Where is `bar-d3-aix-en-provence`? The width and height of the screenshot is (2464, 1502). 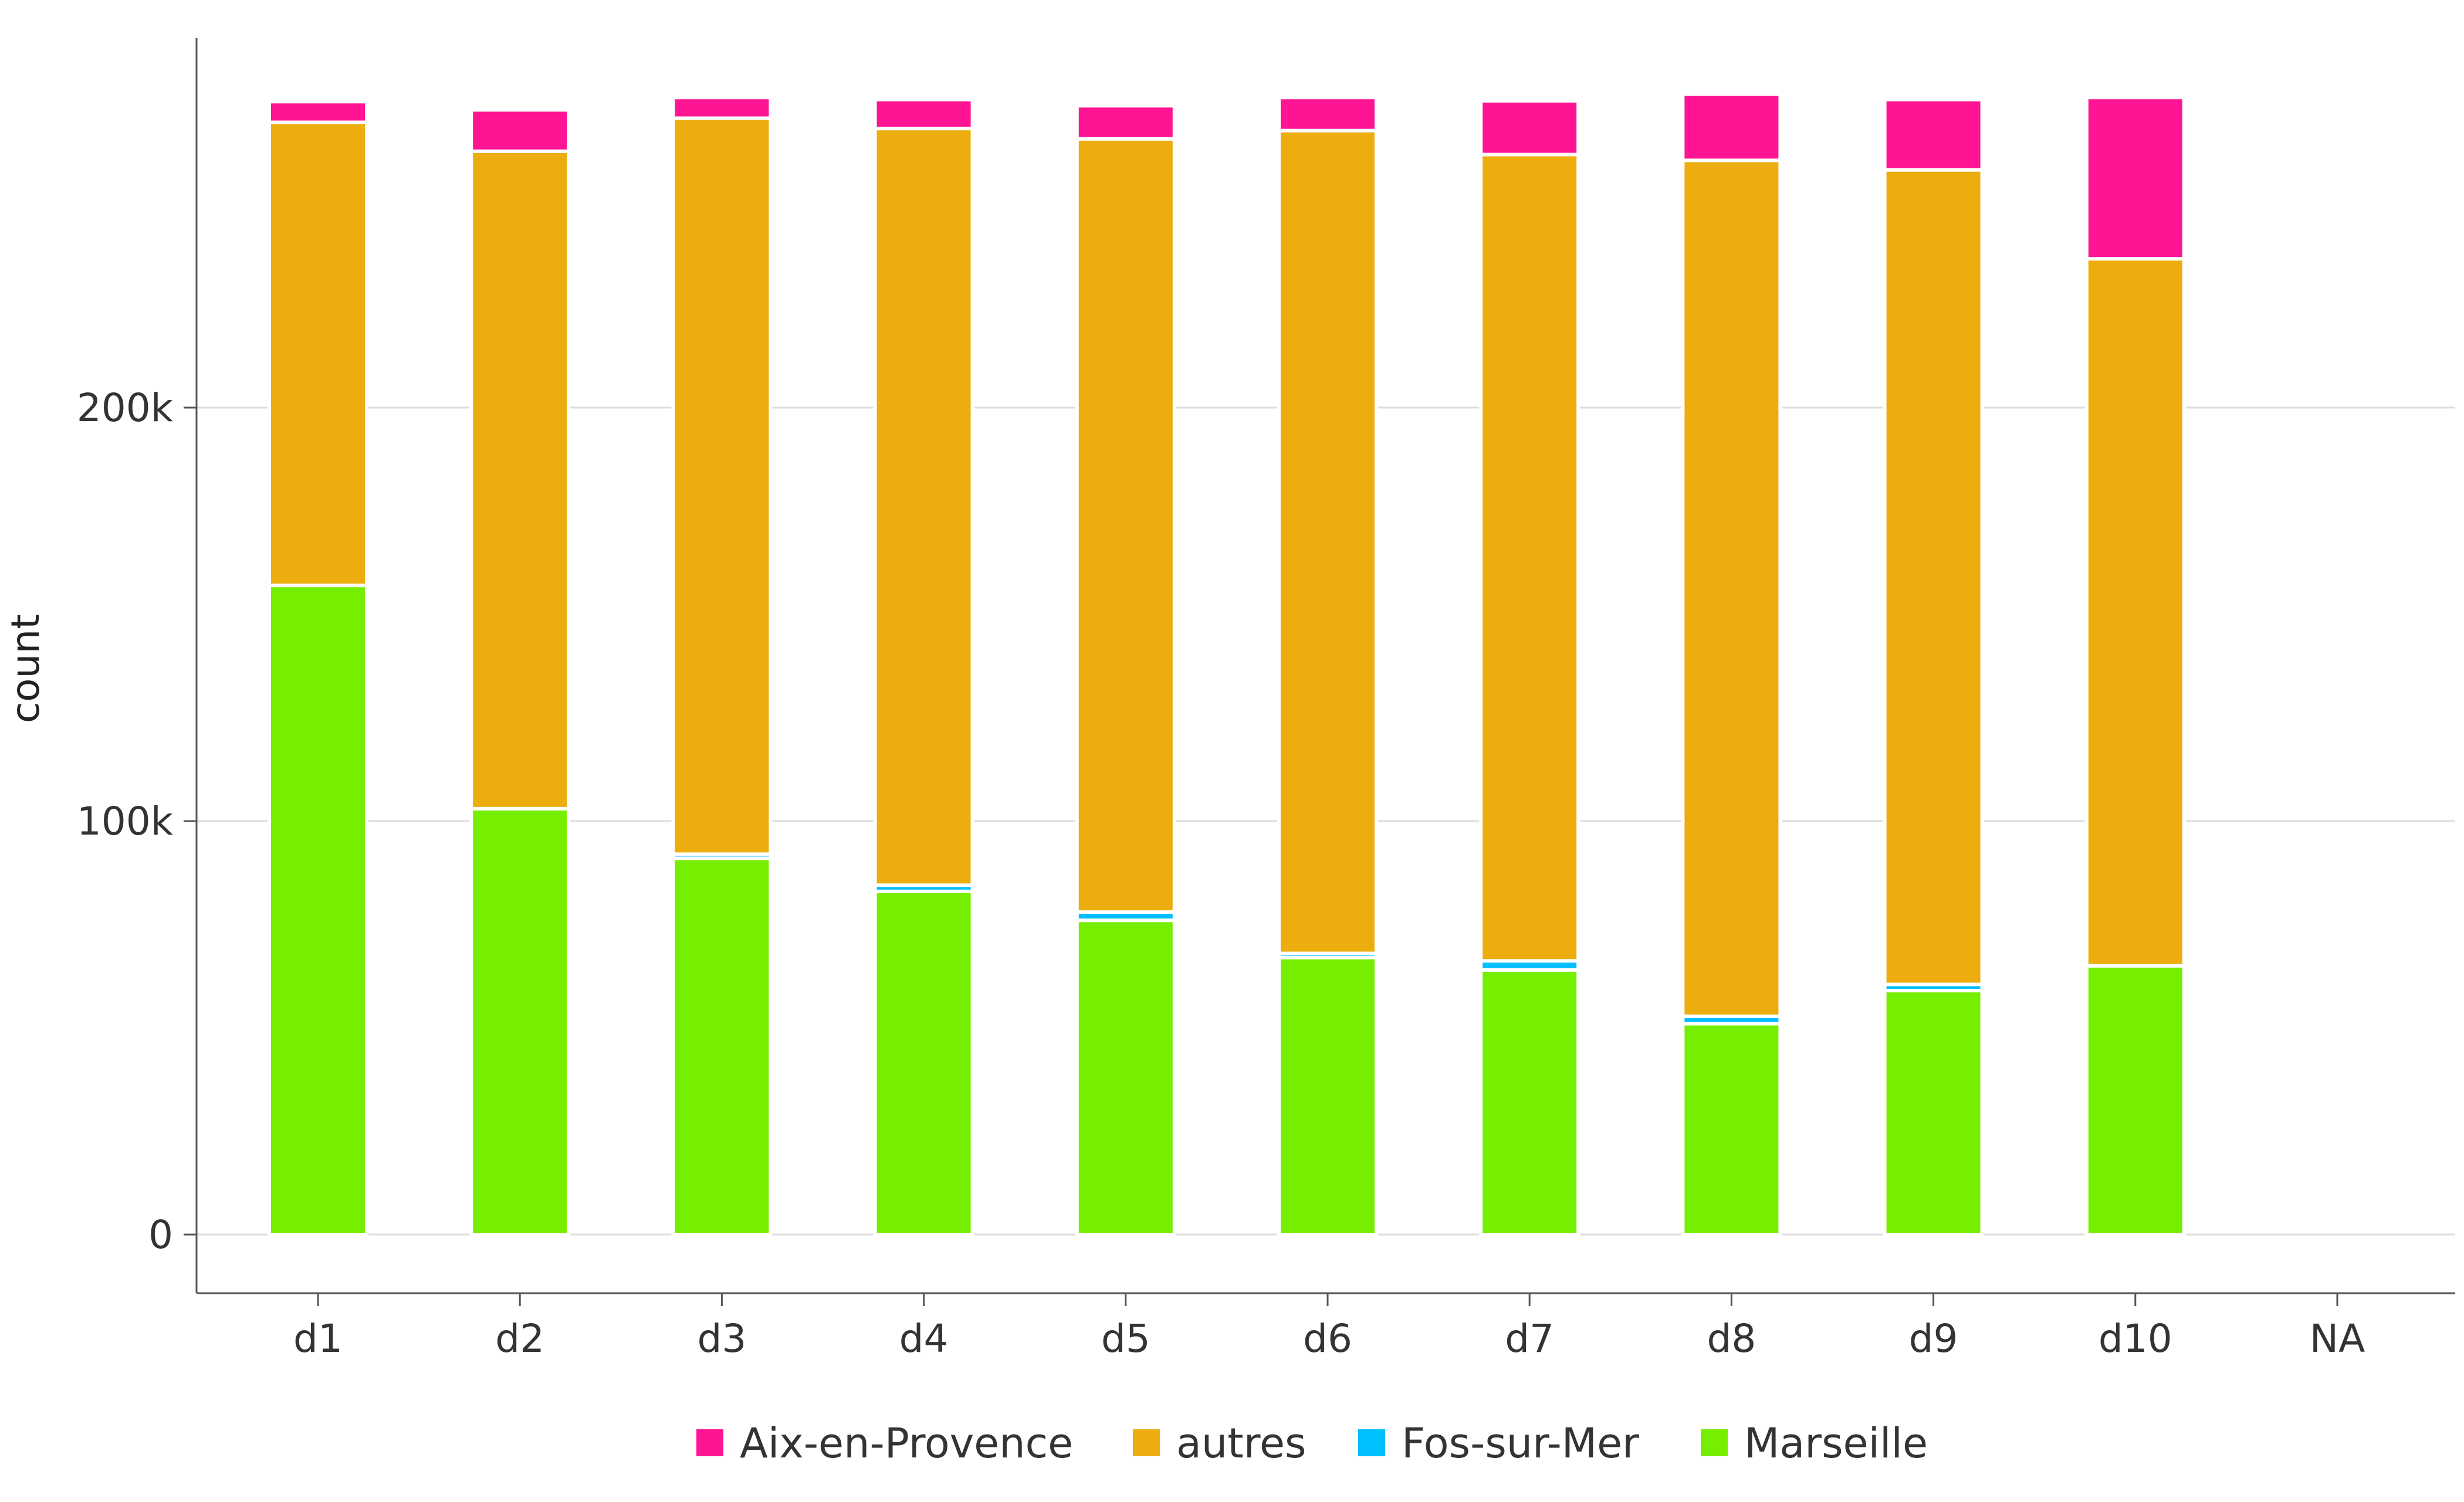 bar-d3-aix-en-provence is located at coordinates (722, 108).